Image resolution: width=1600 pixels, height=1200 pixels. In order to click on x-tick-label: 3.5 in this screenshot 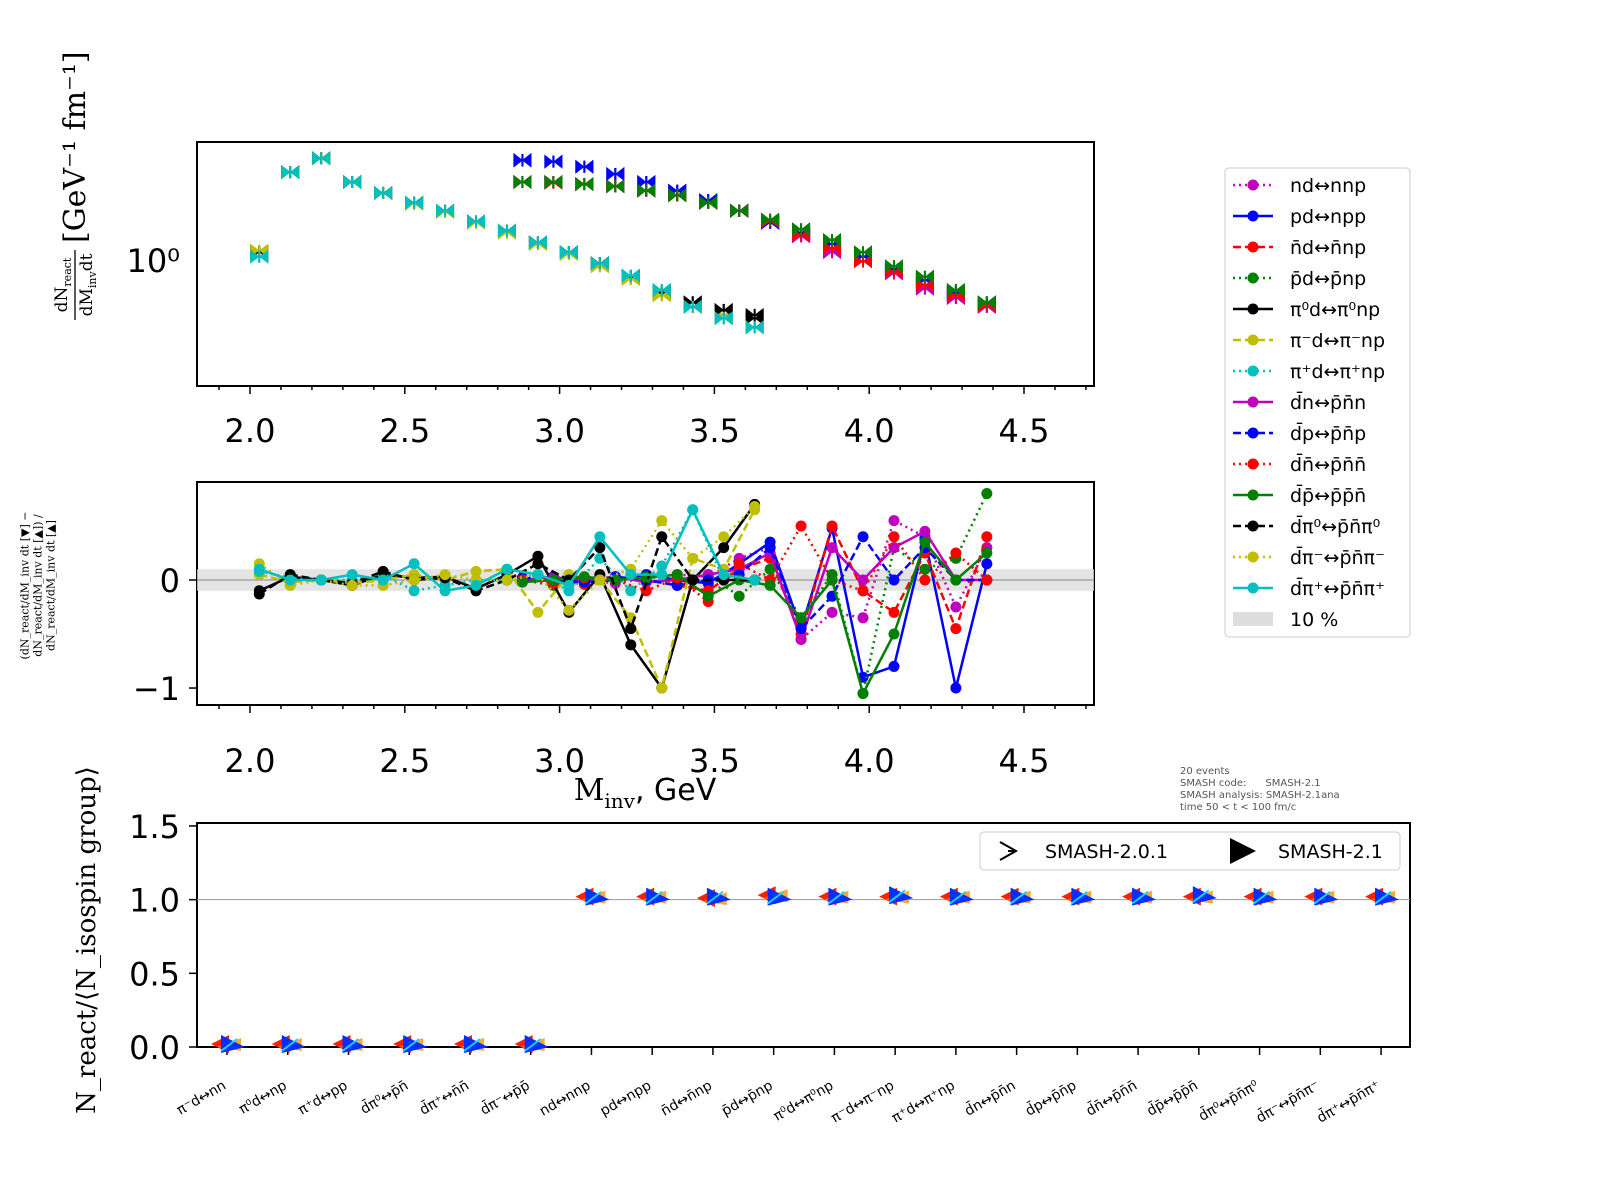, I will do `click(714, 761)`.